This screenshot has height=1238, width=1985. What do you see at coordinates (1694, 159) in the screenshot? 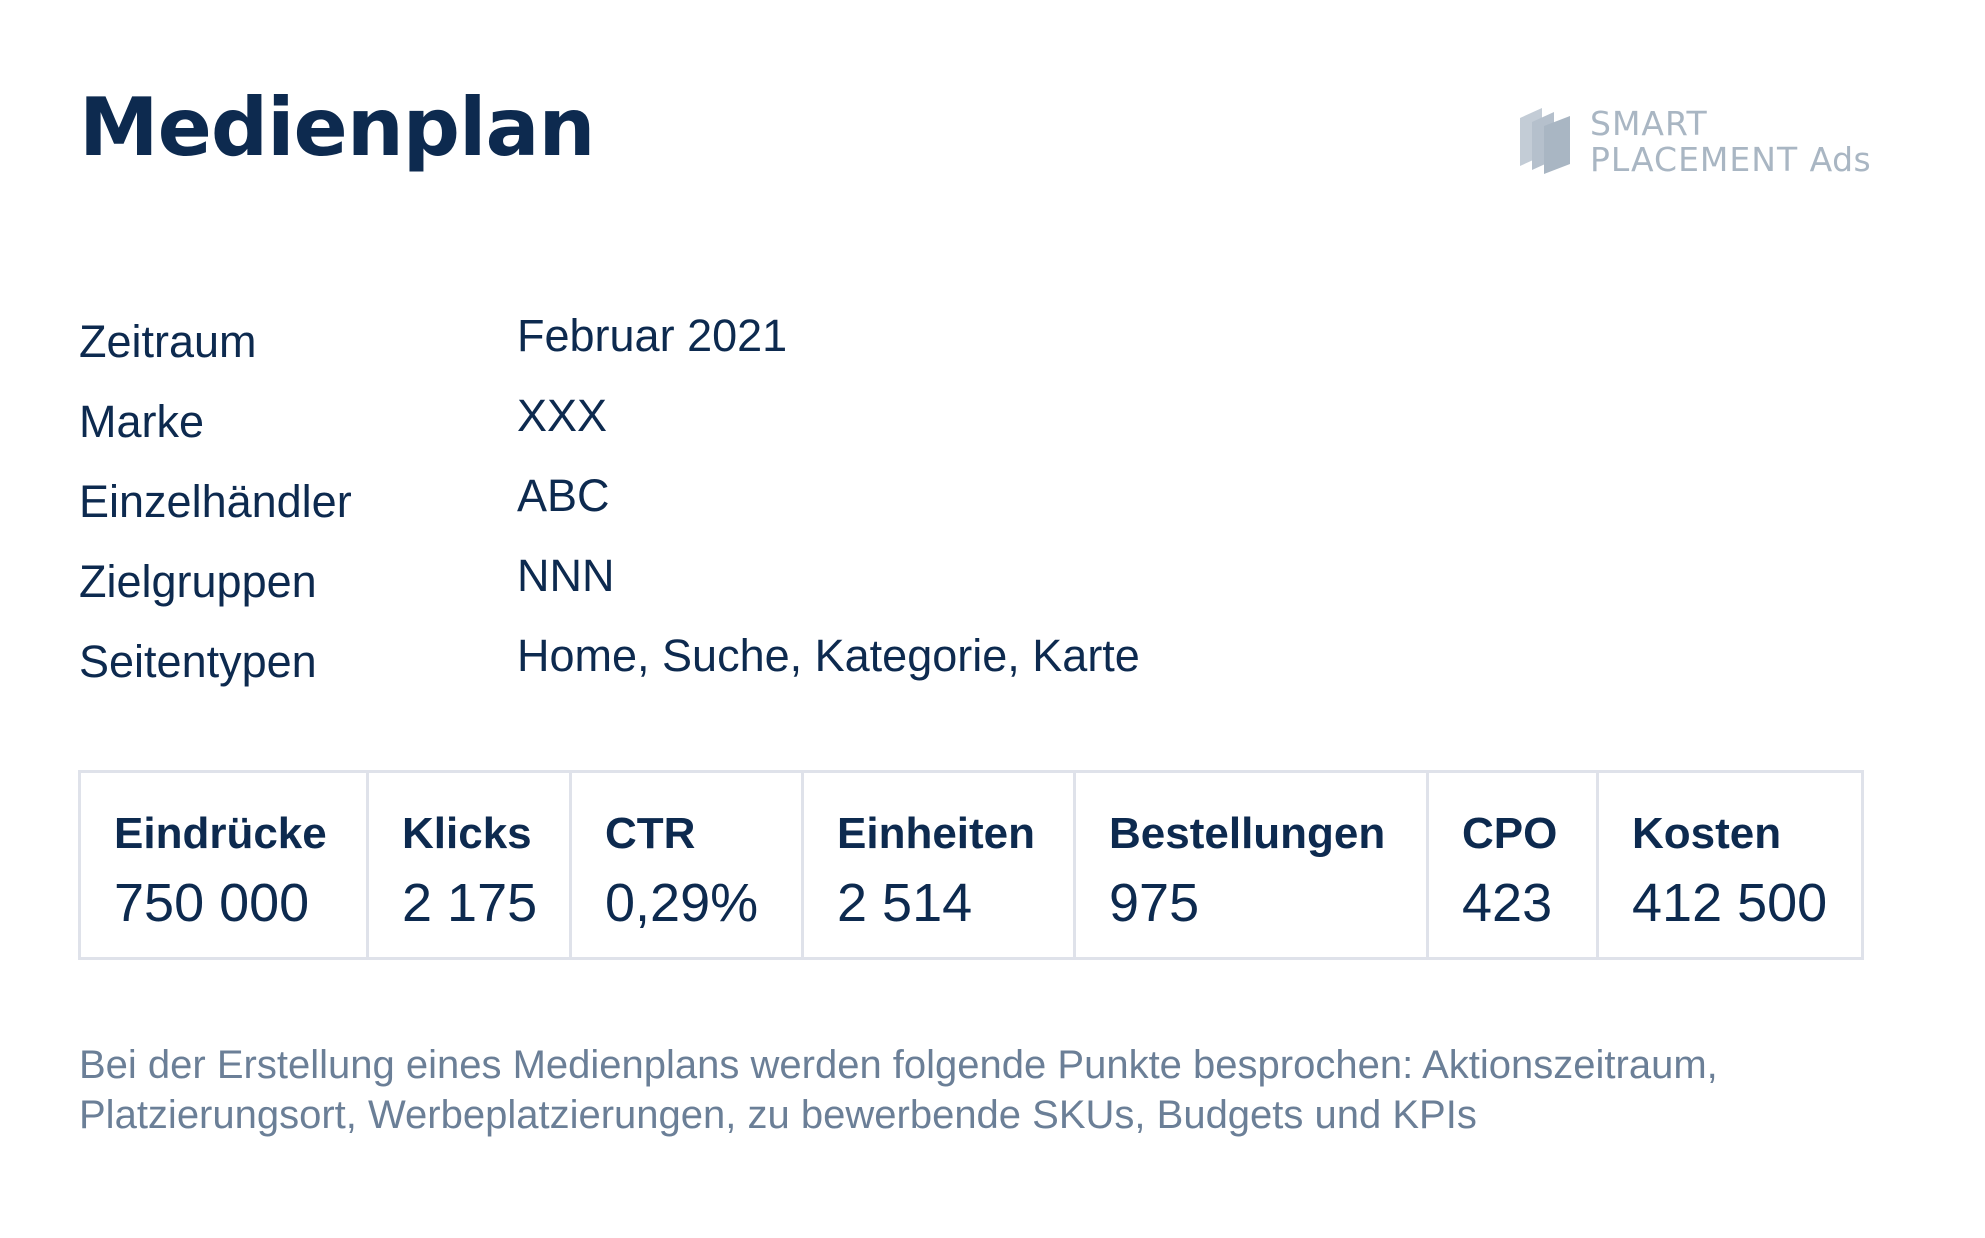
I see `brand-logo-word-placement: PLACEMENT` at bounding box center [1694, 159].